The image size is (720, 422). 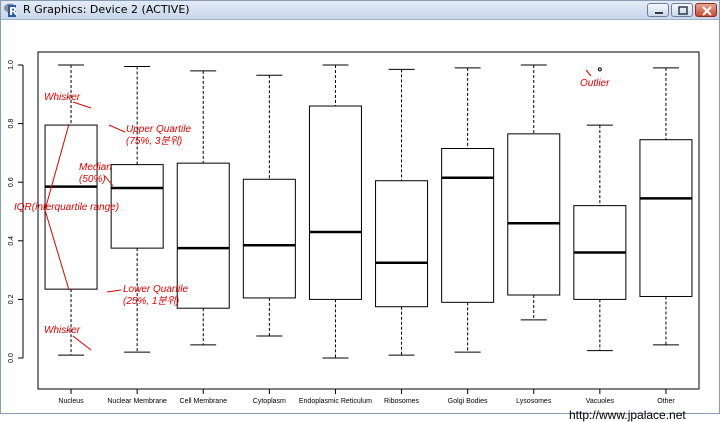 What do you see at coordinates (595, 83) in the screenshot?
I see `annotation-outlier: Outlier` at bounding box center [595, 83].